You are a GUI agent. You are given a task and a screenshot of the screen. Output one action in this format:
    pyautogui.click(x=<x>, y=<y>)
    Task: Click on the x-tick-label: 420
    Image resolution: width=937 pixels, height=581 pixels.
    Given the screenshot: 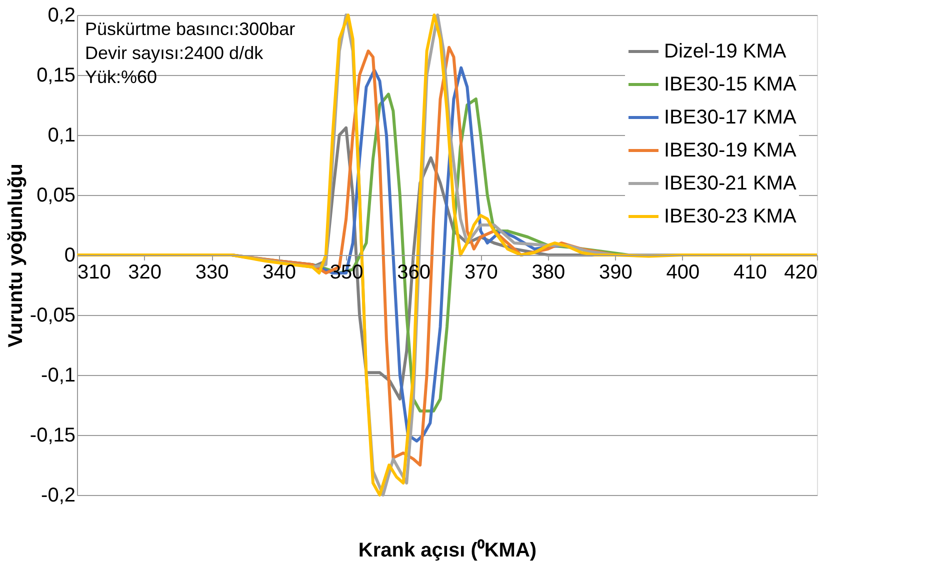 What is the action you would take?
    pyautogui.click(x=801, y=273)
    